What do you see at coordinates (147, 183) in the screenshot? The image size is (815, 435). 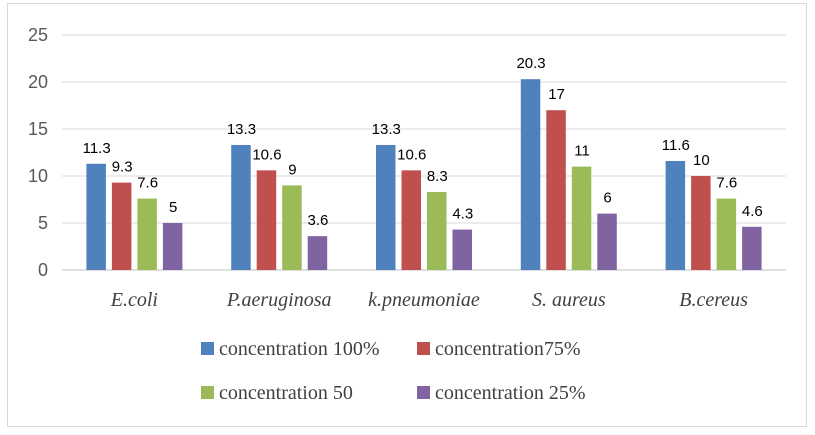 I see `data-label-e-coli-concentration-50: 7.6` at bounding box center [147, 183].